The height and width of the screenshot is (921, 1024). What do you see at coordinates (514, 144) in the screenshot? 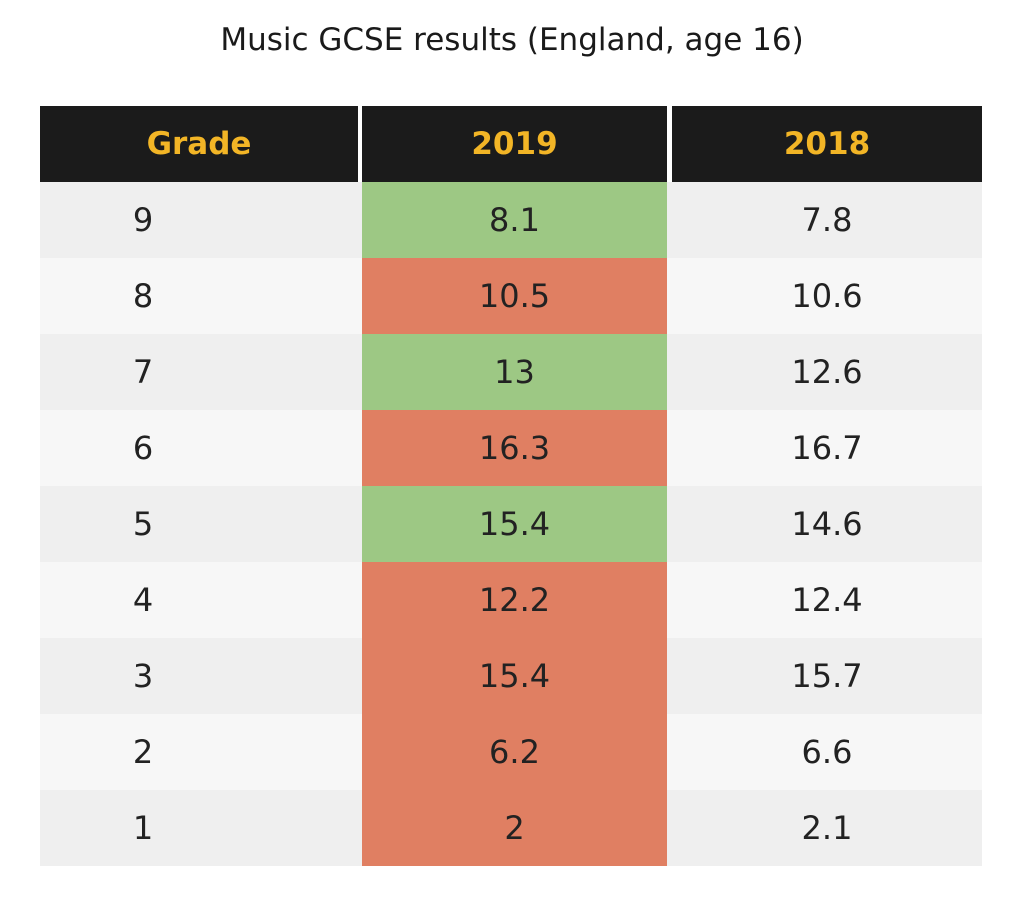
I see `header-cell: 2019` at bounding box center [514, 144].